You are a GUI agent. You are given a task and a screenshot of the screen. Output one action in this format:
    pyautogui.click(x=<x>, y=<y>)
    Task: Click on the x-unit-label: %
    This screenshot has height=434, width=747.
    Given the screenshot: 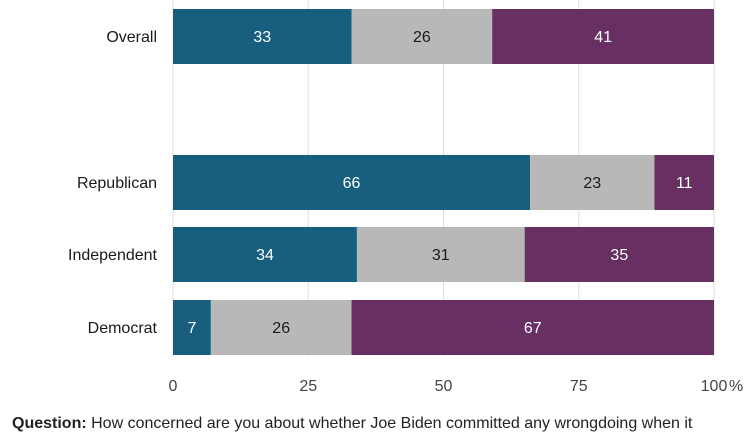 What is the action you would take?
    pyautogui.click(x=736, y=386)
    